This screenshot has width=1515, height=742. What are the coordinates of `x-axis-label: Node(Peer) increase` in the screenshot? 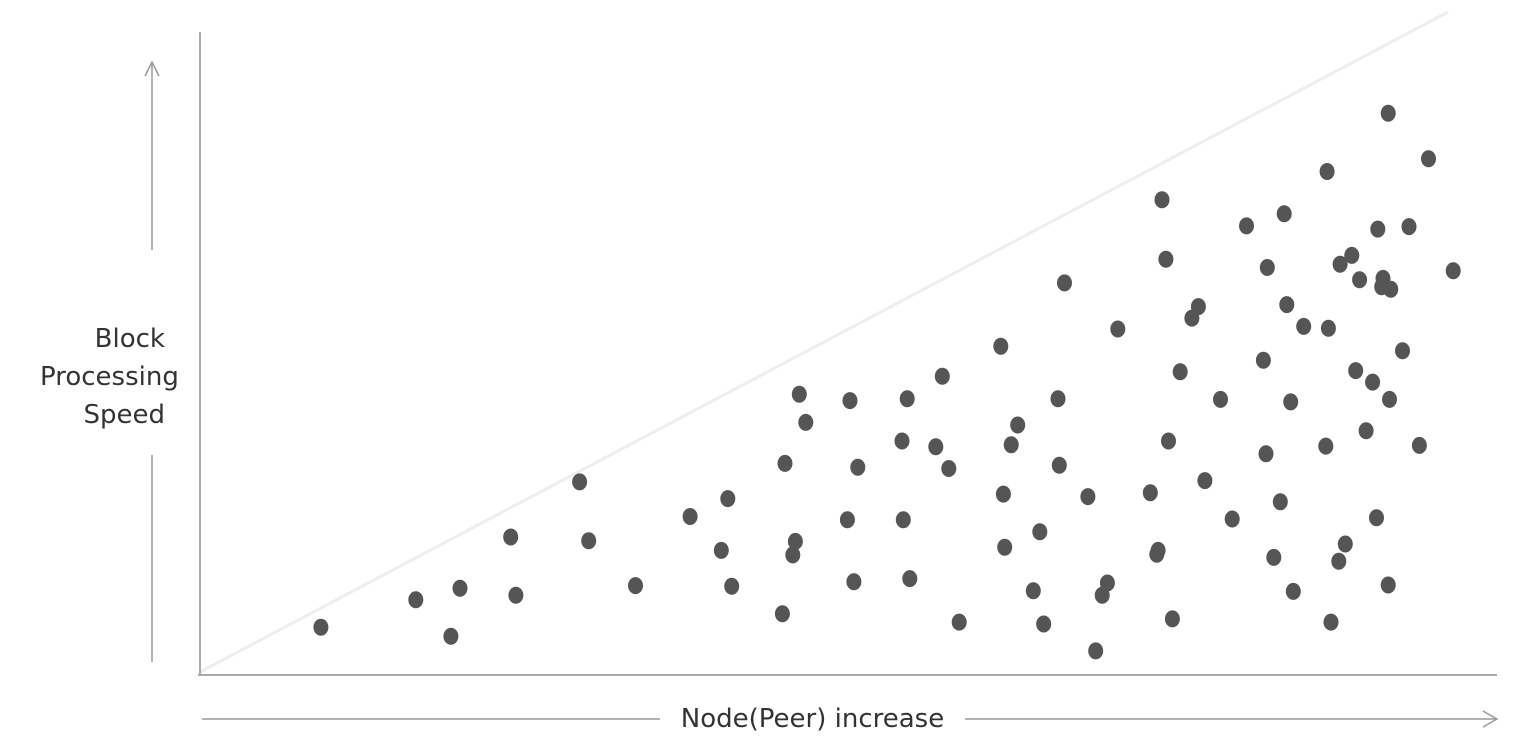 It's located at (812, 719).